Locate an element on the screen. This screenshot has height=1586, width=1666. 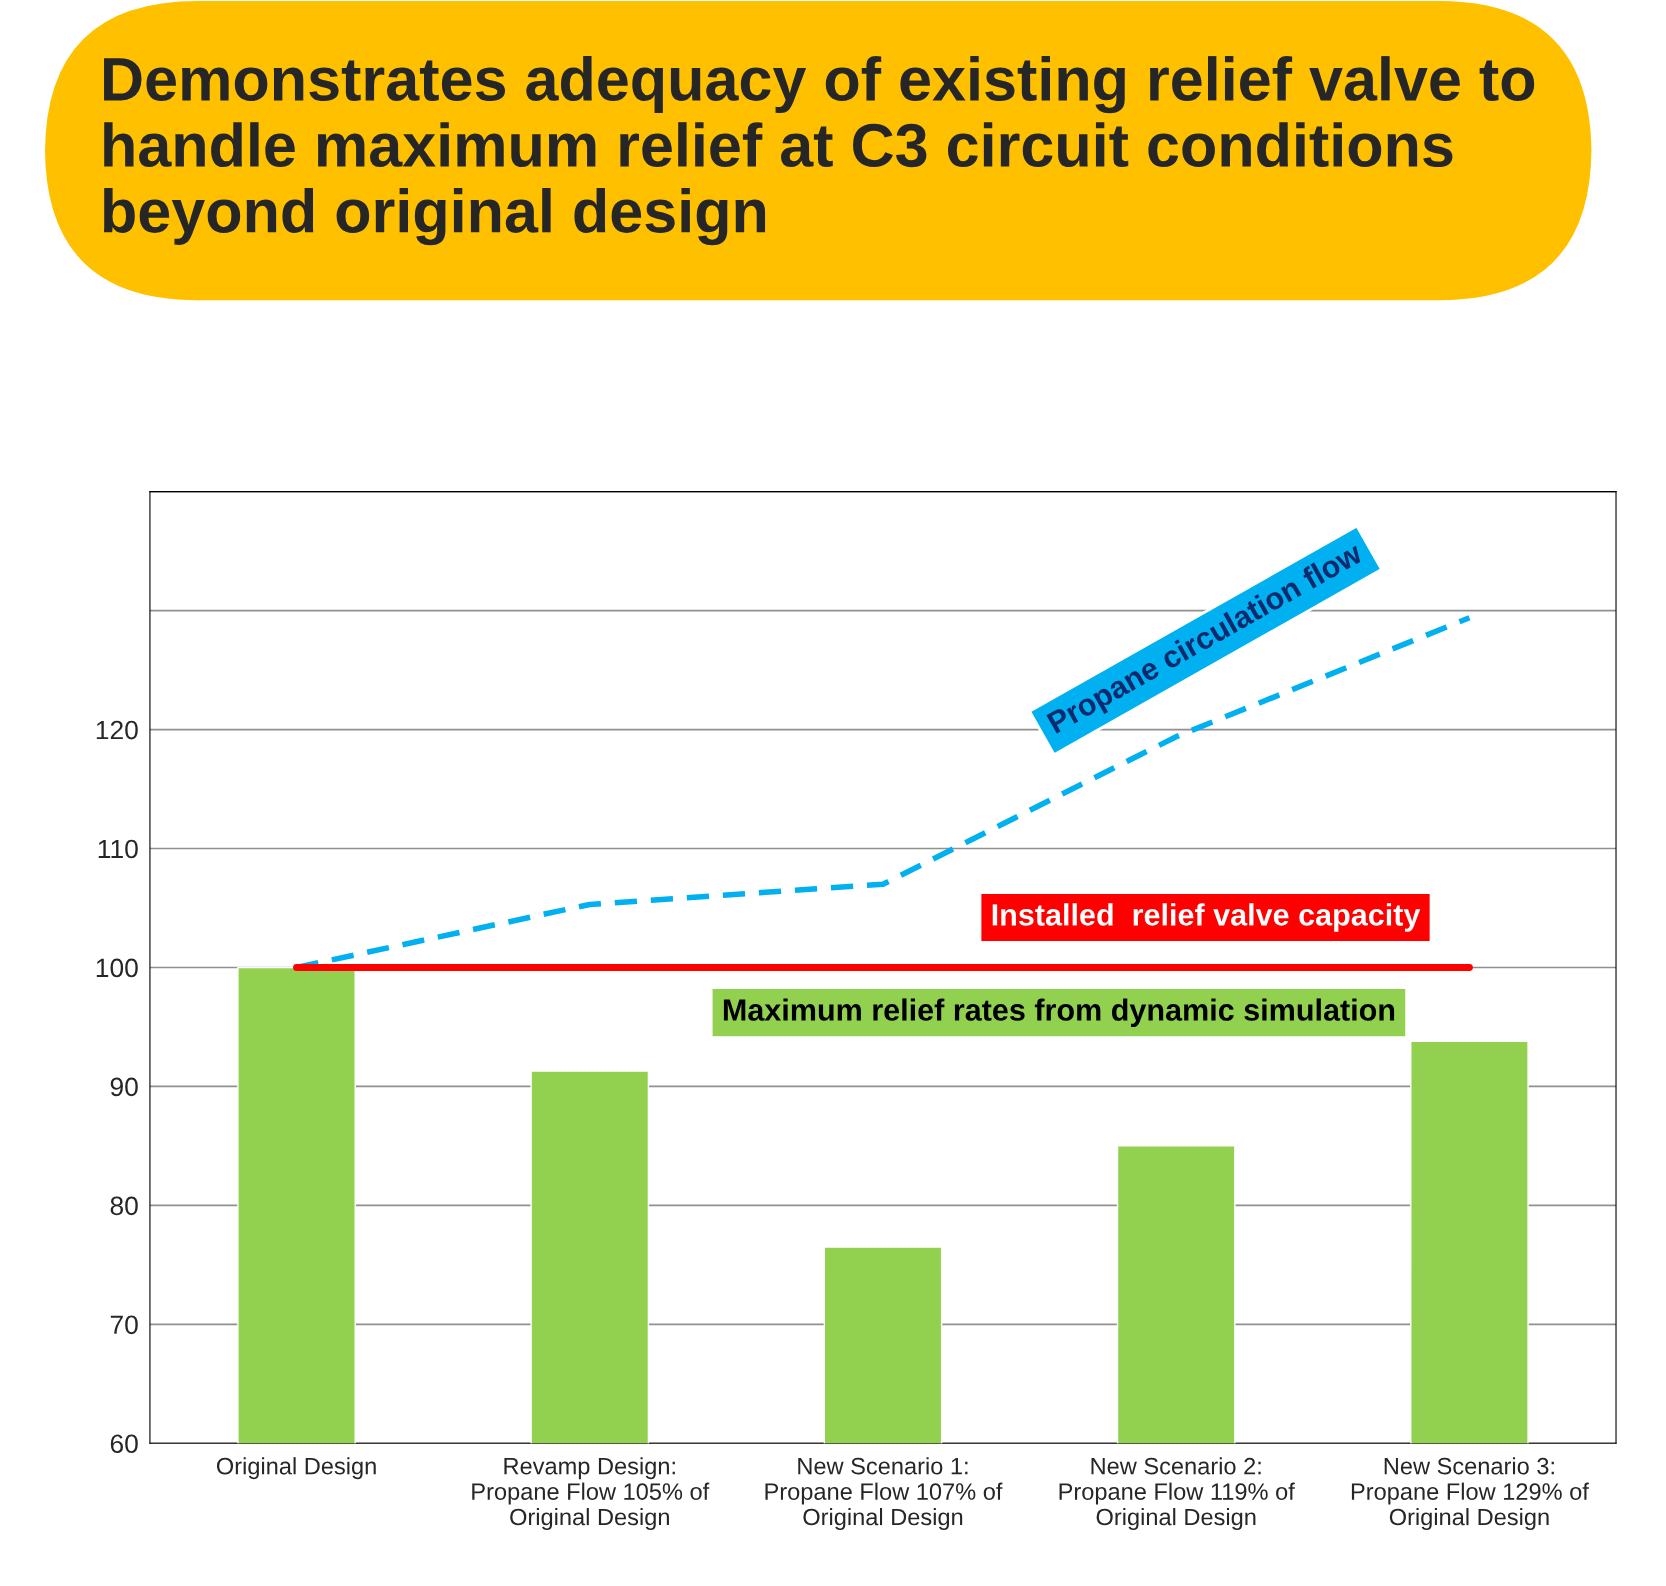
x-tick-label: Revamp Design: Propane Flow 105% of Original Design is located at coordinates (591, 1494).